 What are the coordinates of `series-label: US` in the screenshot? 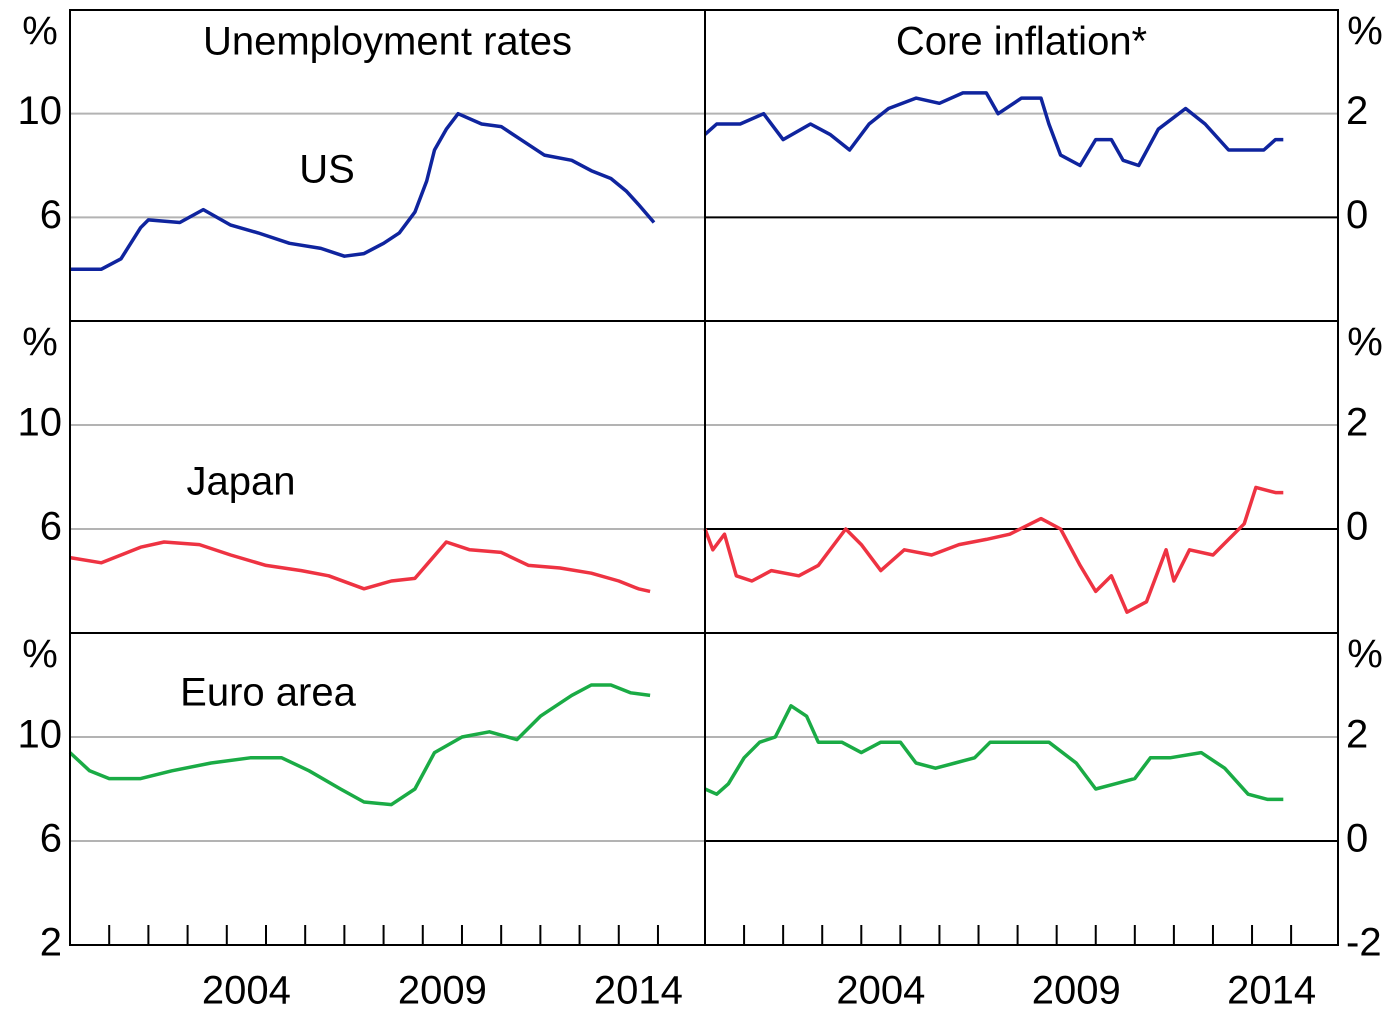 It's located at (327, 170).